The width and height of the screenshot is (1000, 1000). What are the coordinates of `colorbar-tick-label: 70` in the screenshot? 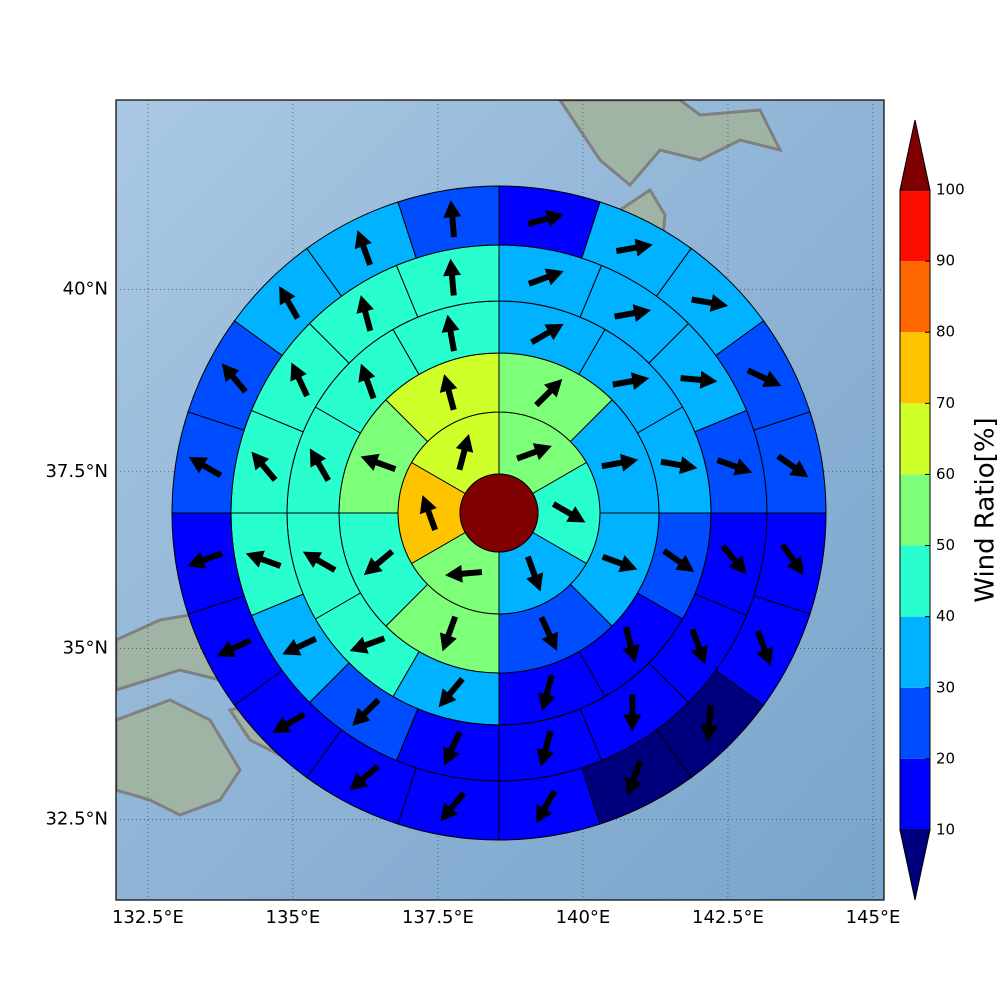 It's located at (945, 403).